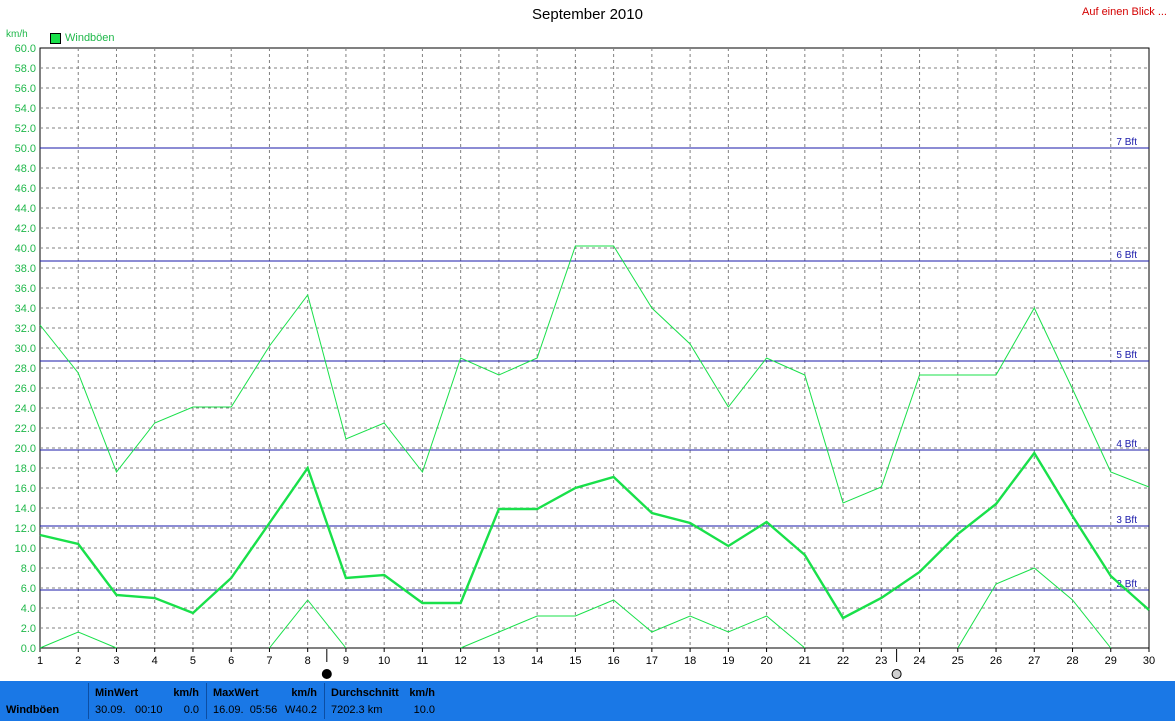 The height and width of the screenshot is (721, 1175). Describe the element at coordinates (25, 49) in the screenshot. I see `y-tick-label: 60.0` at that location.